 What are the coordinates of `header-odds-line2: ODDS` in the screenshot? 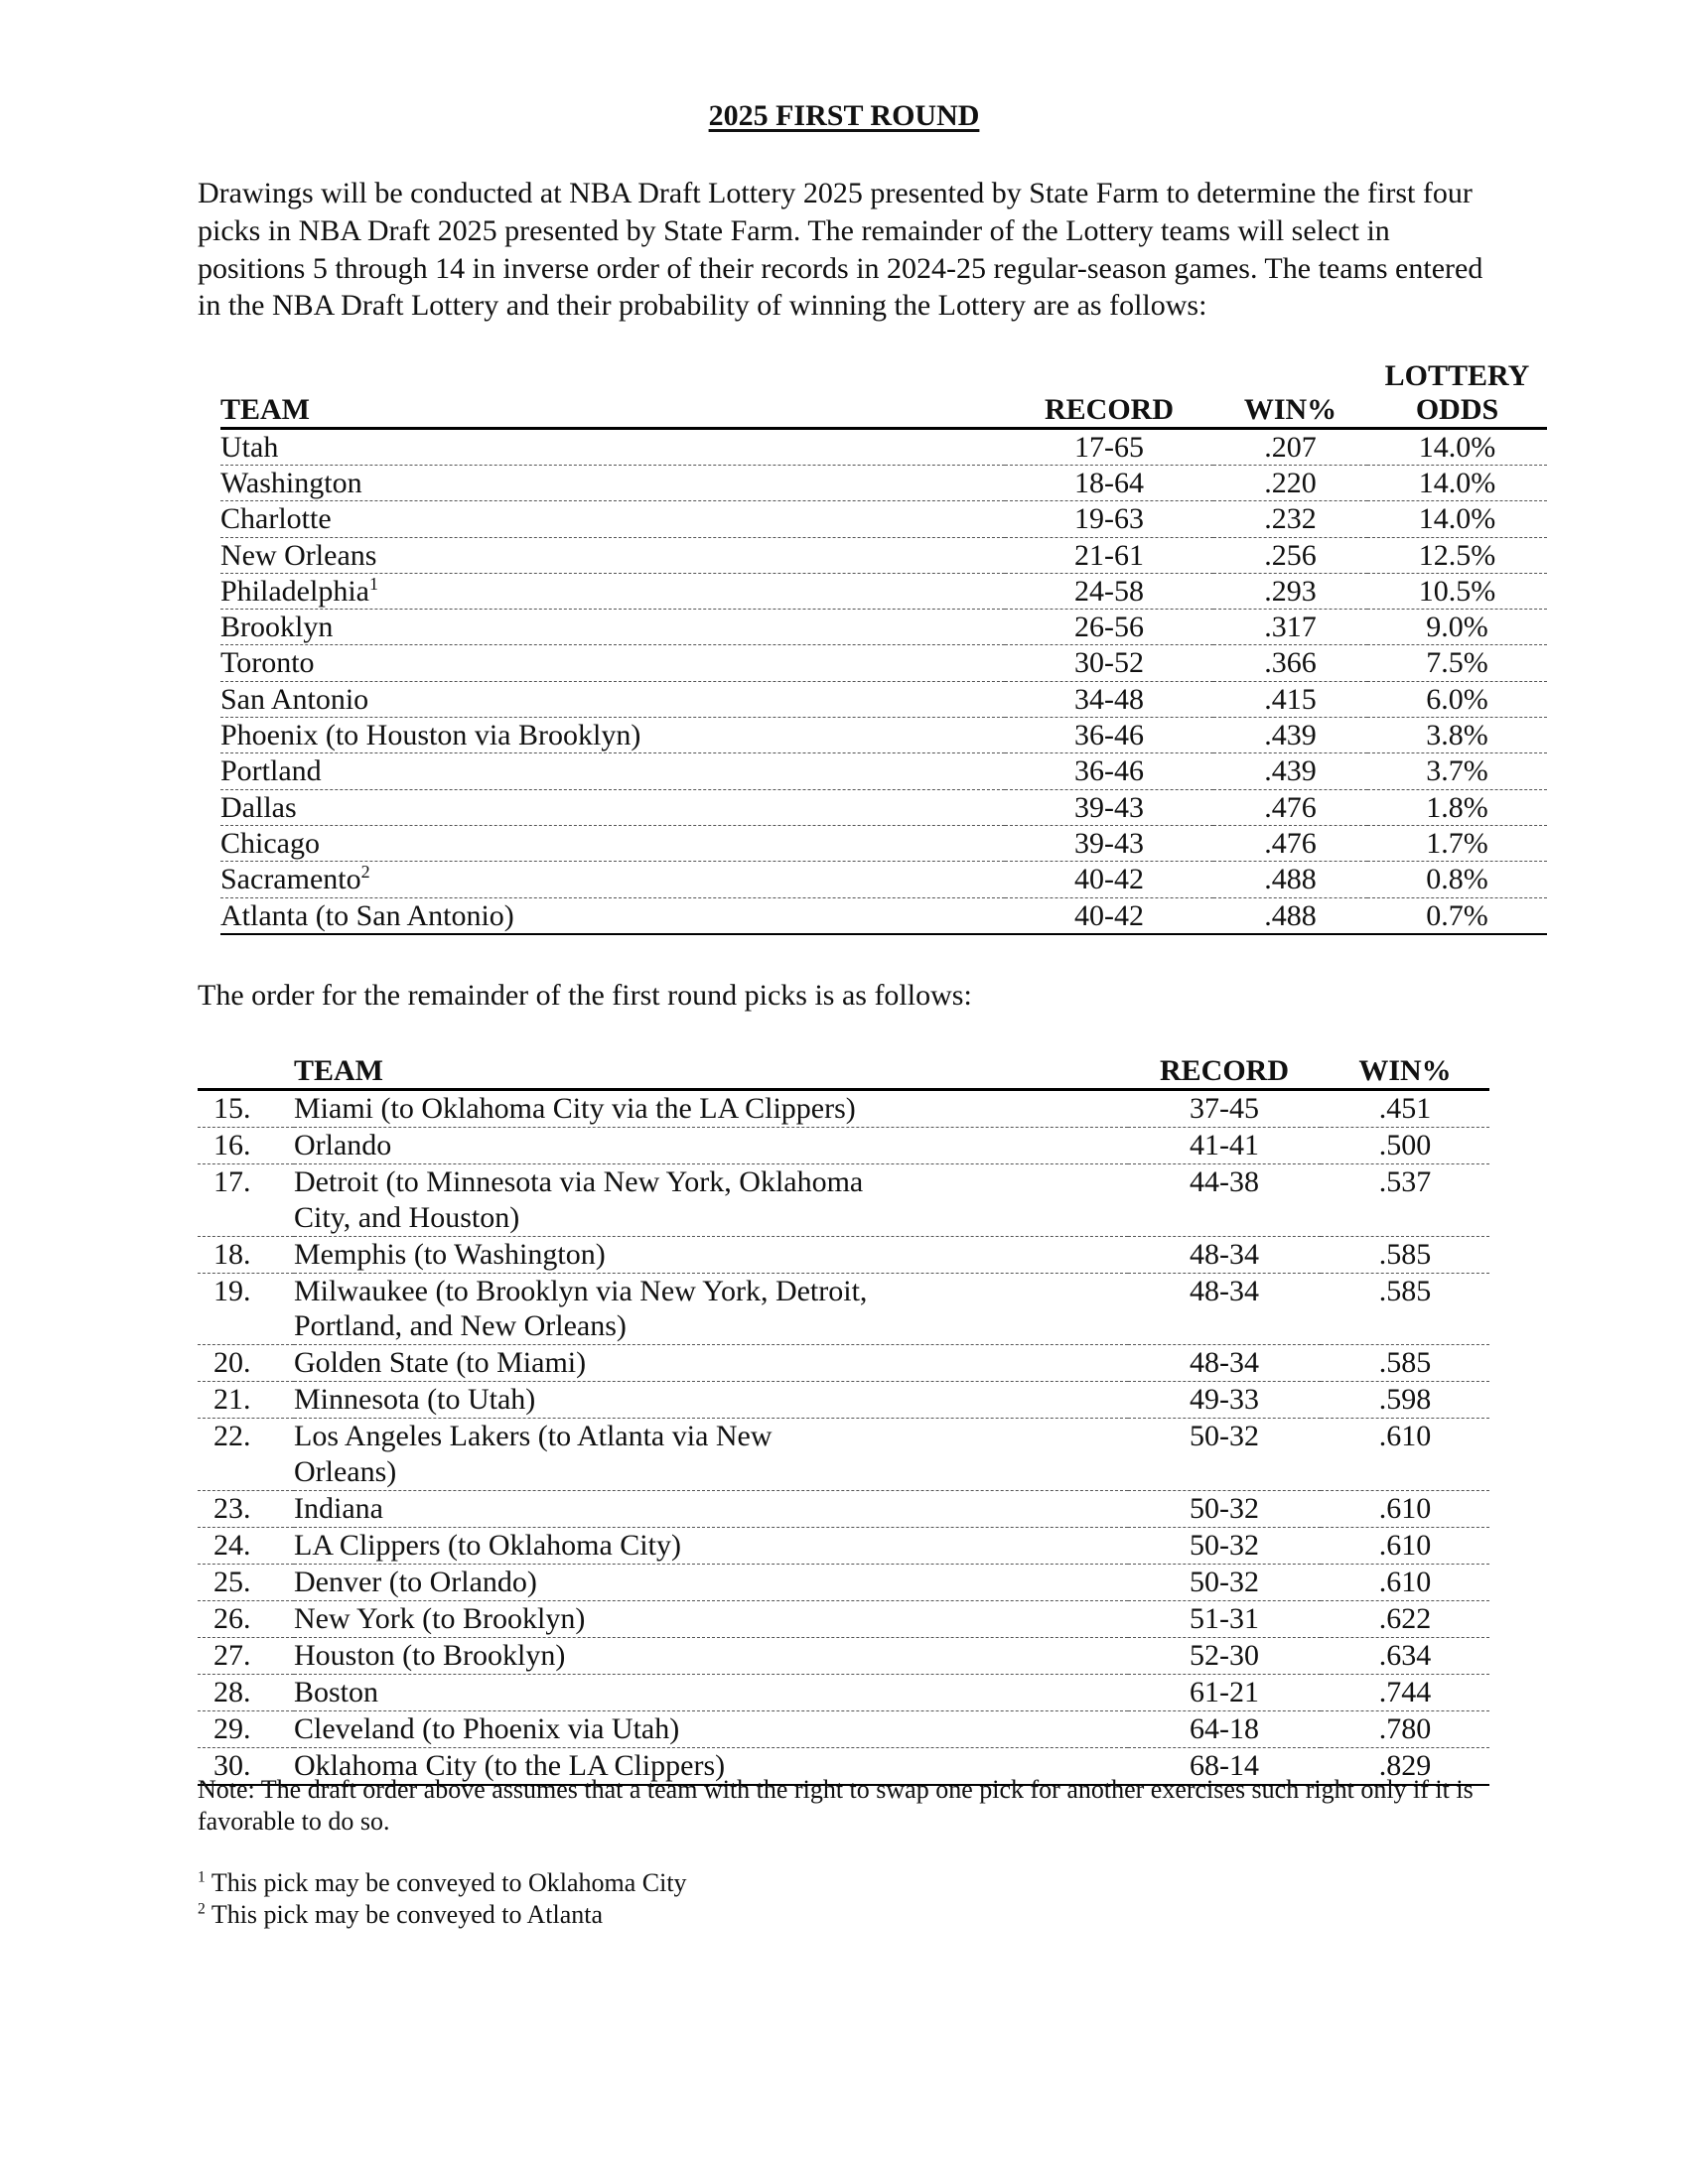 It's located at (1457, 409).